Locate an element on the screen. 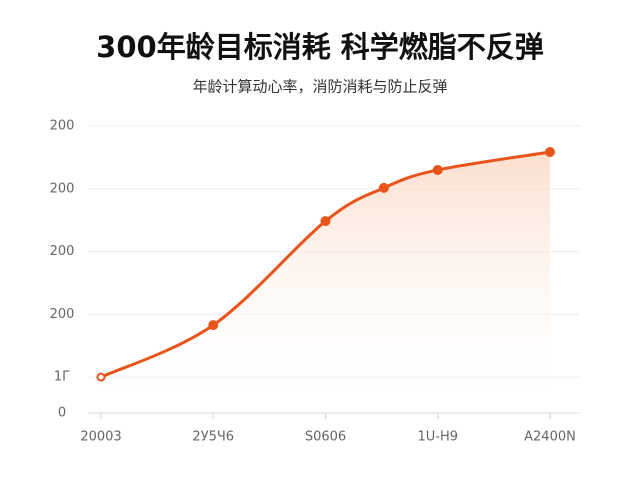 This screenshot has width=640, height=480. x-tick-label: 20003 is located at coordinates (100, 437).